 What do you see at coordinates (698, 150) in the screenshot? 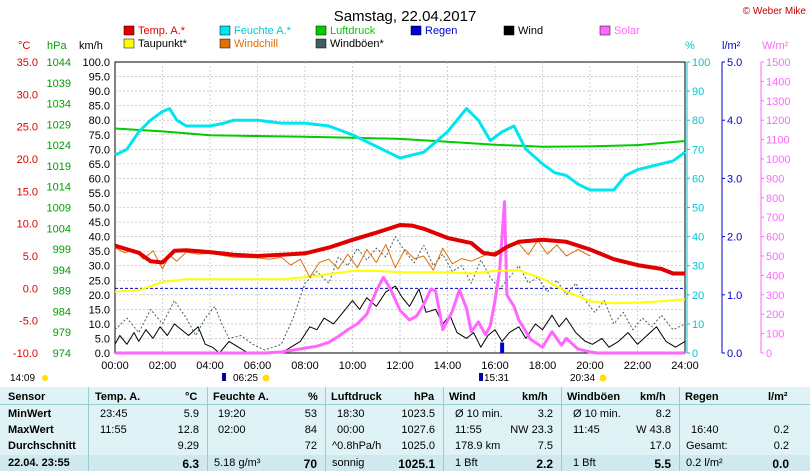
I see `humidity-tick-label: 70` at bounding box center [698, 150].